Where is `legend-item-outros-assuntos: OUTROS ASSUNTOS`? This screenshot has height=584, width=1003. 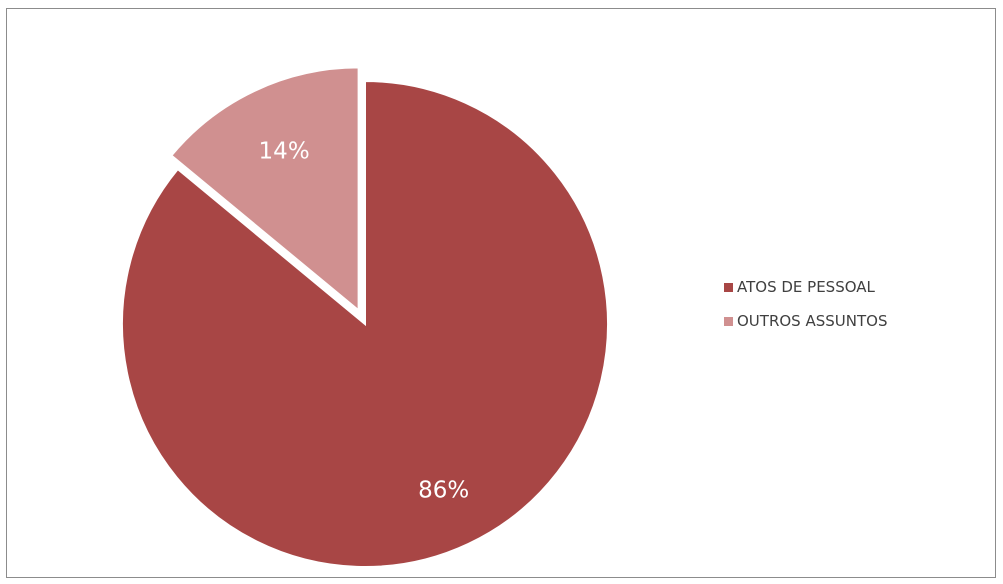 legend-item-outros-assuntos: OUTROS ASSUNTOS is located at coordinates (805, 321).